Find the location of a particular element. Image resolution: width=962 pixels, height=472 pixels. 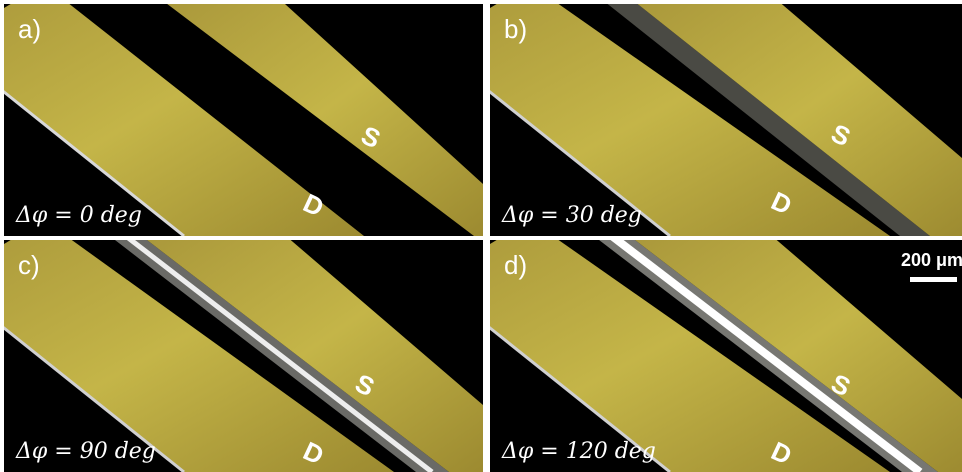

phase-label: Δφ = 90 deg is located at coordinates (86, 451).